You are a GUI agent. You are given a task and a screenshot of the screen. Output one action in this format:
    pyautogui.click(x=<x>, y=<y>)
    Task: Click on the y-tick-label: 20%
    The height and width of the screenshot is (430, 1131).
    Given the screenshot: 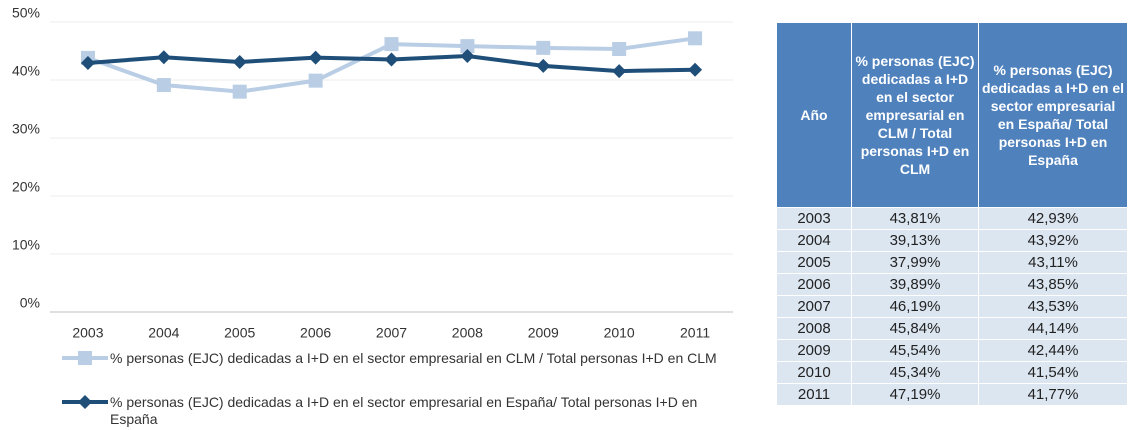 What is the action you would take?
    pyautogui.click(x=26, y=187)
    